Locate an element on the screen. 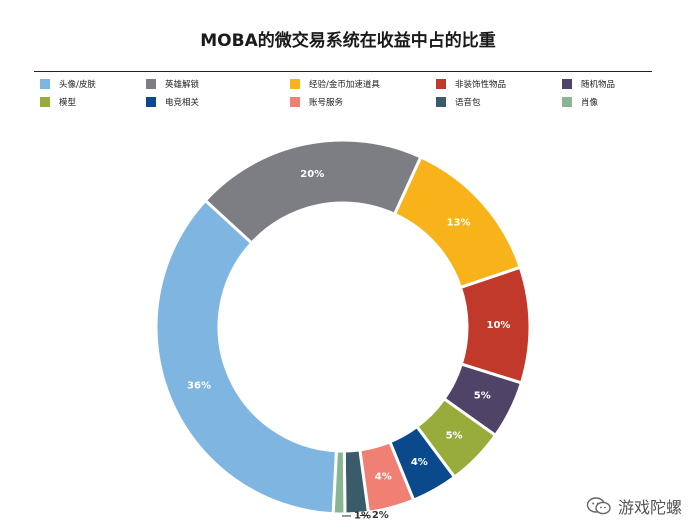 The image size is (696, 530). legend-item: 肖像 is located at coordinates (580, 102).